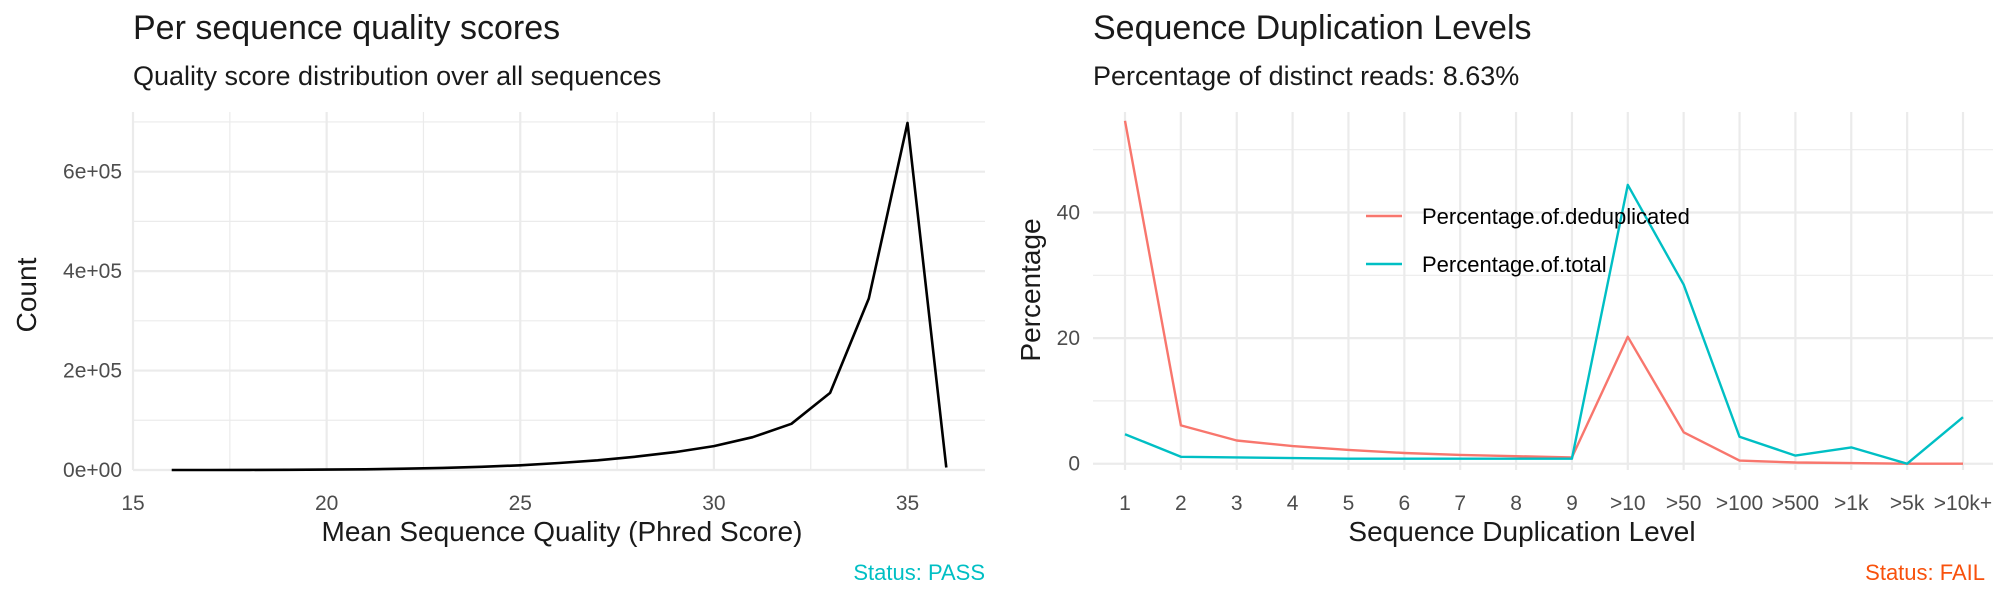 The image size is (2000, 600). What do you see at coordinates (326, 503) in the screenshot?
I see `x-tick-label: 20` at bounding box center [326, 503].